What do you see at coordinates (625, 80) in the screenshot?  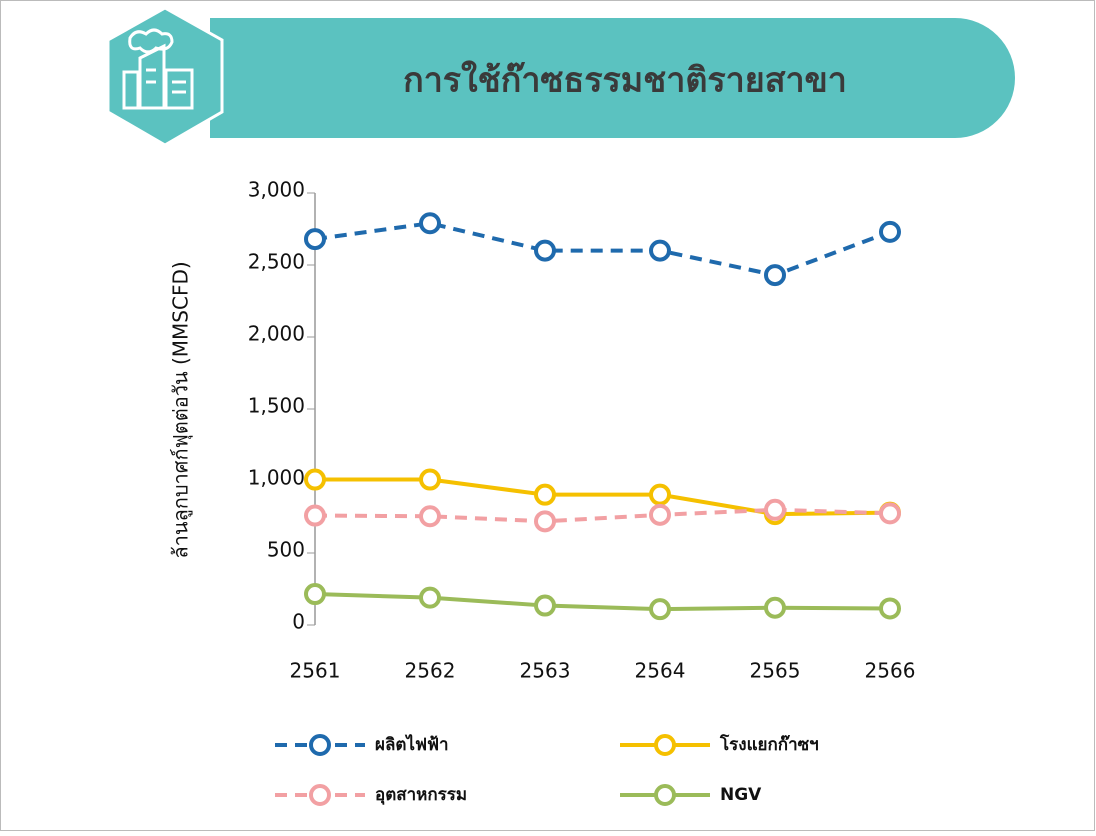 I see `chart-title: การใช้ก๊าซธรรมชาติรายสาขา` at bounding box center [625, 80].